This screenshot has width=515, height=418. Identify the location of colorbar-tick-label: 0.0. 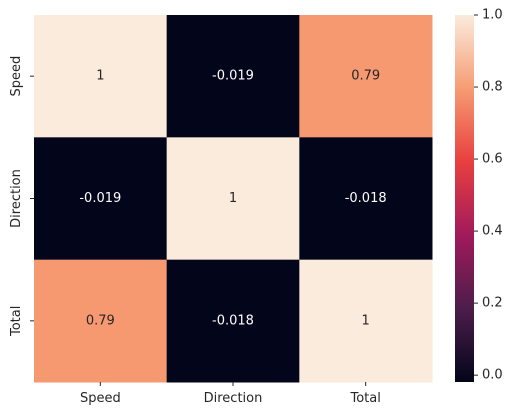
(492, 375).